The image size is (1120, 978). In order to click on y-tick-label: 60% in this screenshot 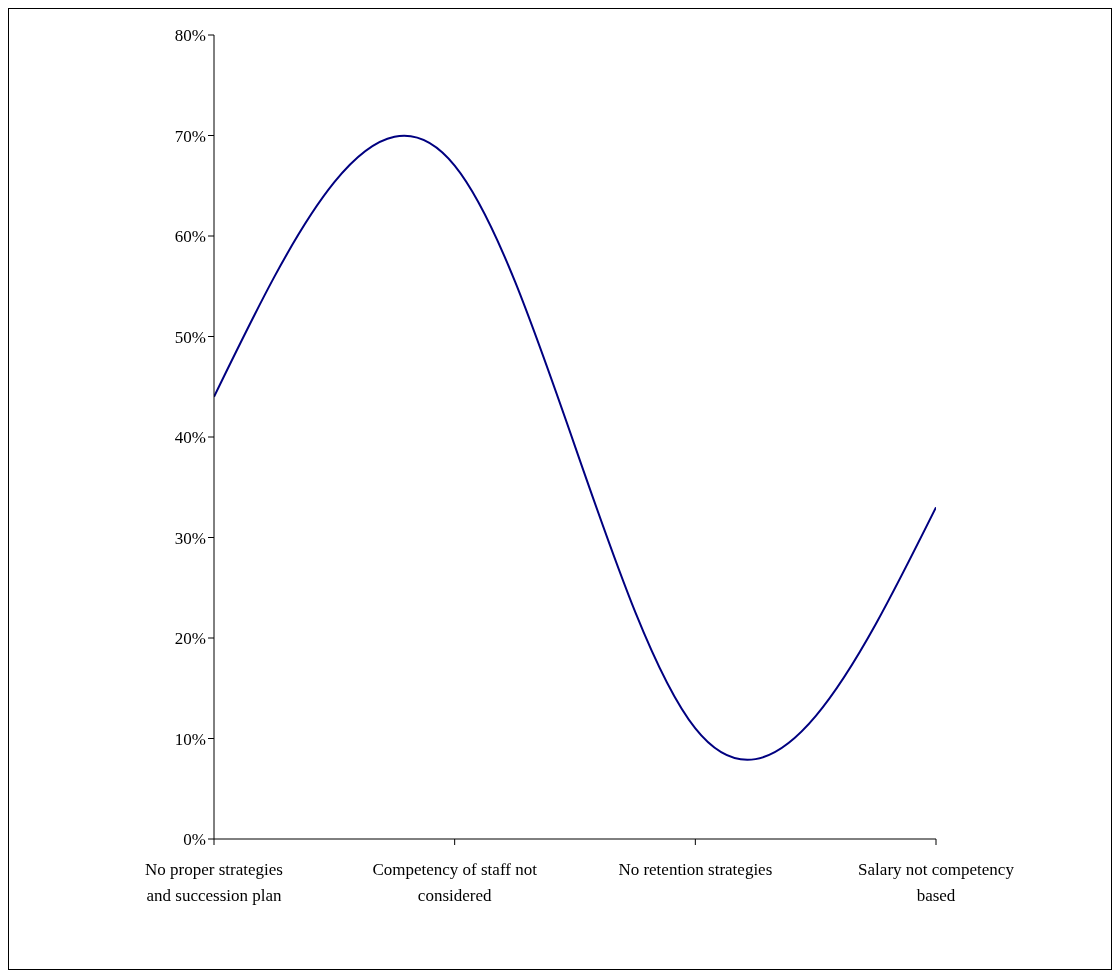, I will do `click(190, 237)`.